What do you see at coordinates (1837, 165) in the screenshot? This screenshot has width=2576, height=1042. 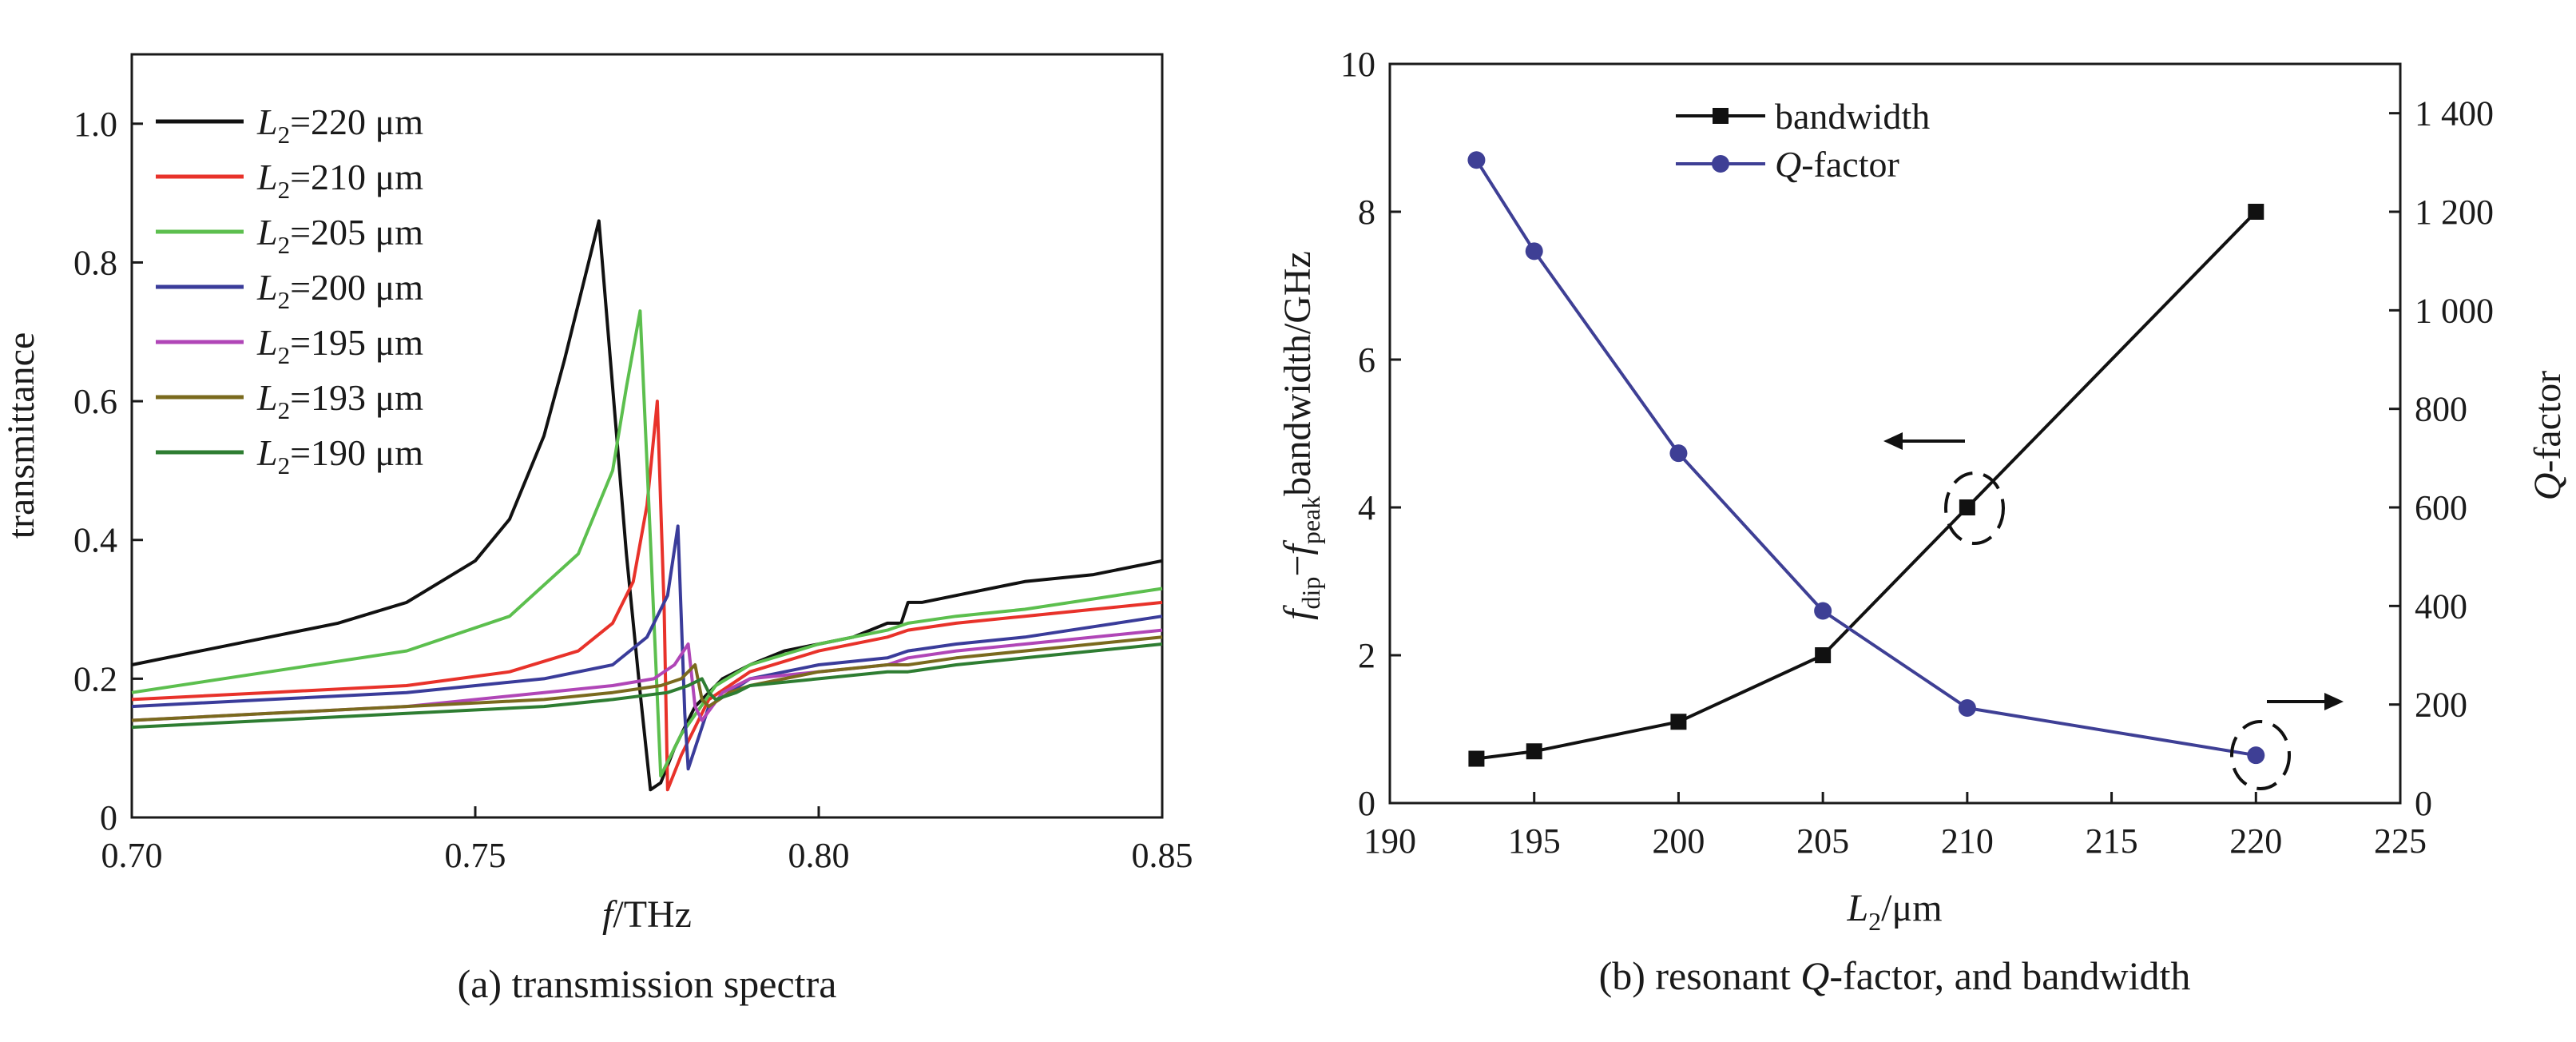 I see `legend-label-1: Q-factor` at bounding box center [1837, 165].